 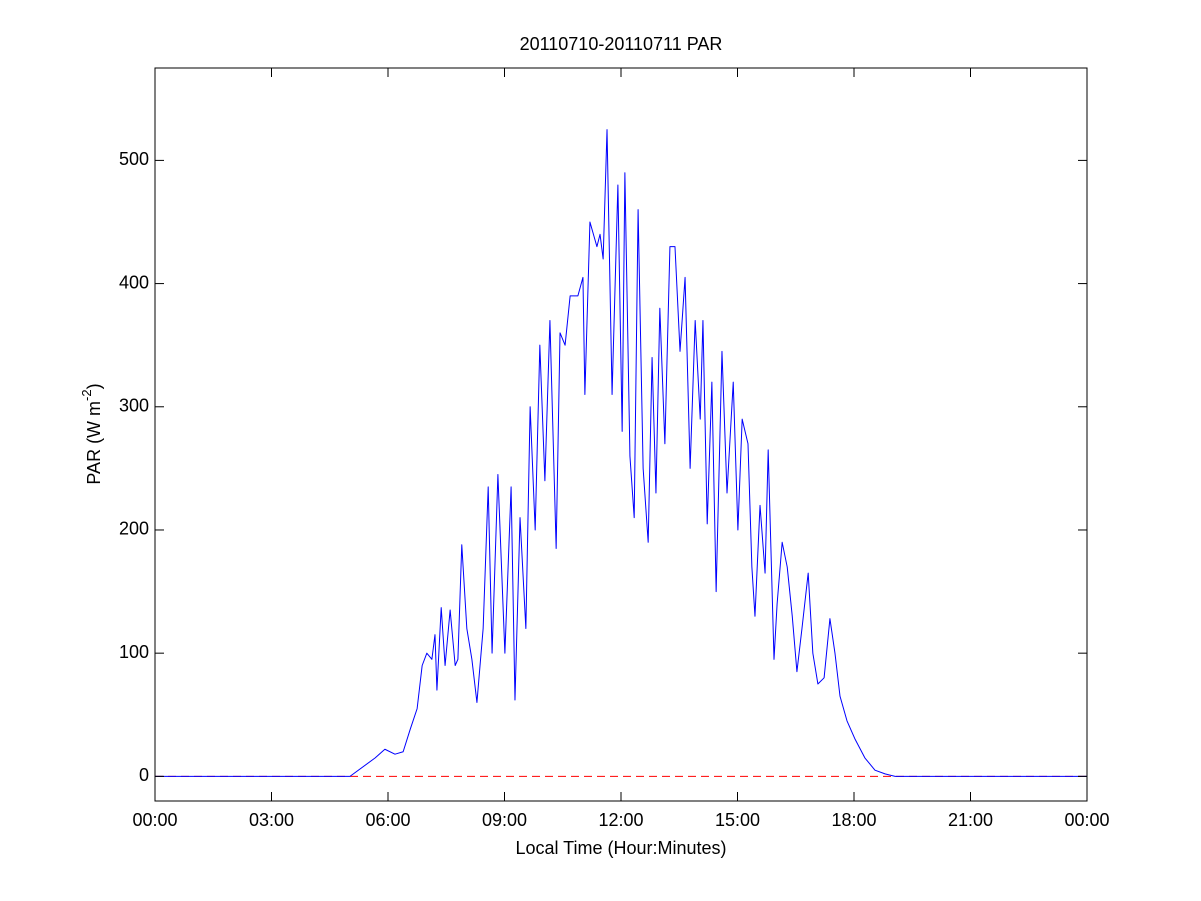 I want to click on y-tick-label: 300, so click(x=134, y=406).